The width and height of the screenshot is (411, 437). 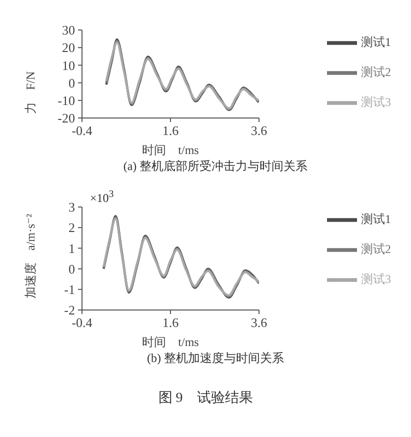 What do you see at coordinates (30, 92) in the screenshot?
I see `y-axis-title: 力 F/N` at bounding box center [30, 92].